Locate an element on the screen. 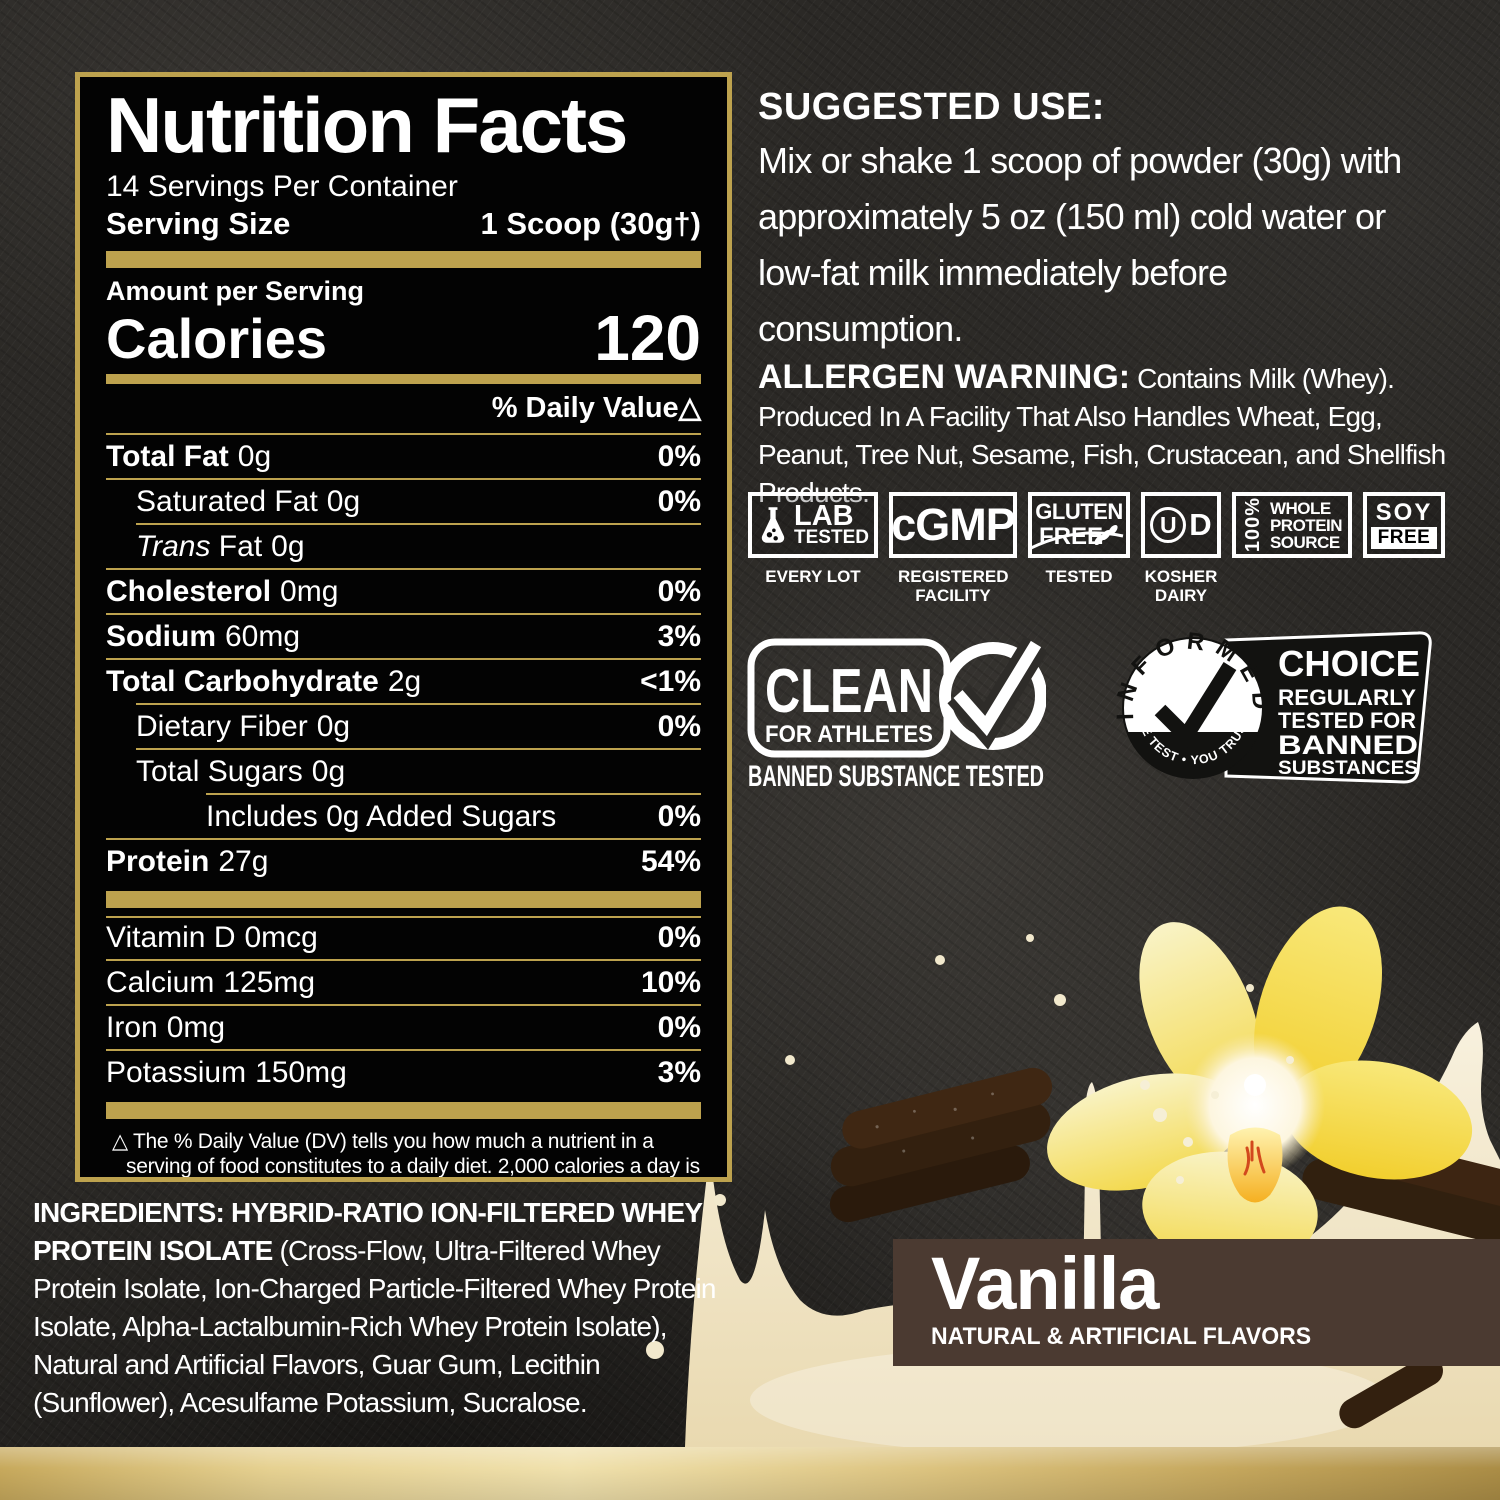 The height and width of the screenshot is (1500, 1500). nutrient-amount: 0mg is located at coordinates (196, 1027).